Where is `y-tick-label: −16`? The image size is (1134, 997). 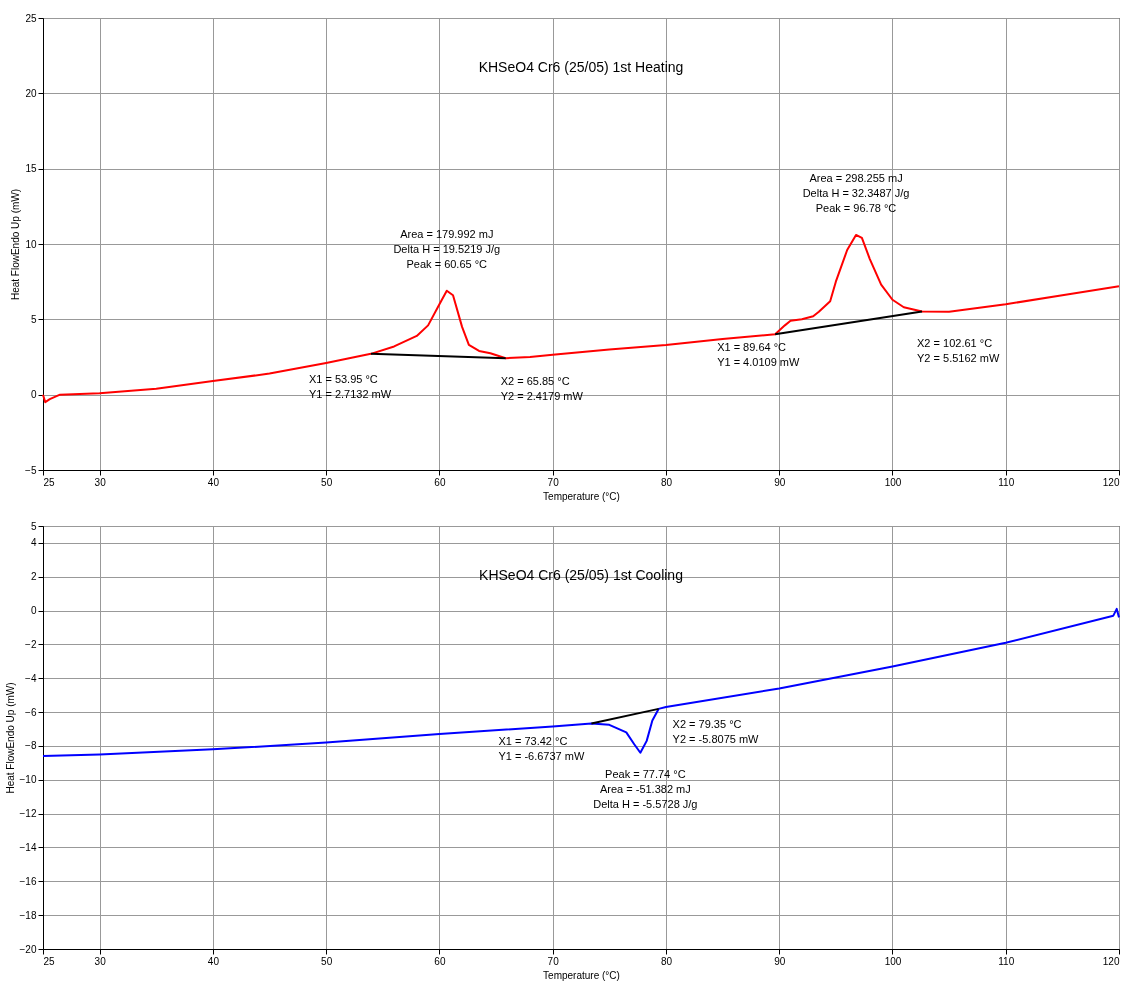
y-tick-label: −16 is located at coordinates (28, 881).